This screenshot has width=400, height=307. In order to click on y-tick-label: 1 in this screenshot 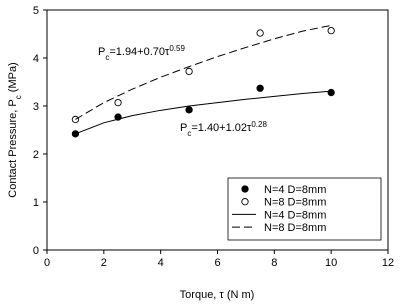, I will do `click(36, 203)`.